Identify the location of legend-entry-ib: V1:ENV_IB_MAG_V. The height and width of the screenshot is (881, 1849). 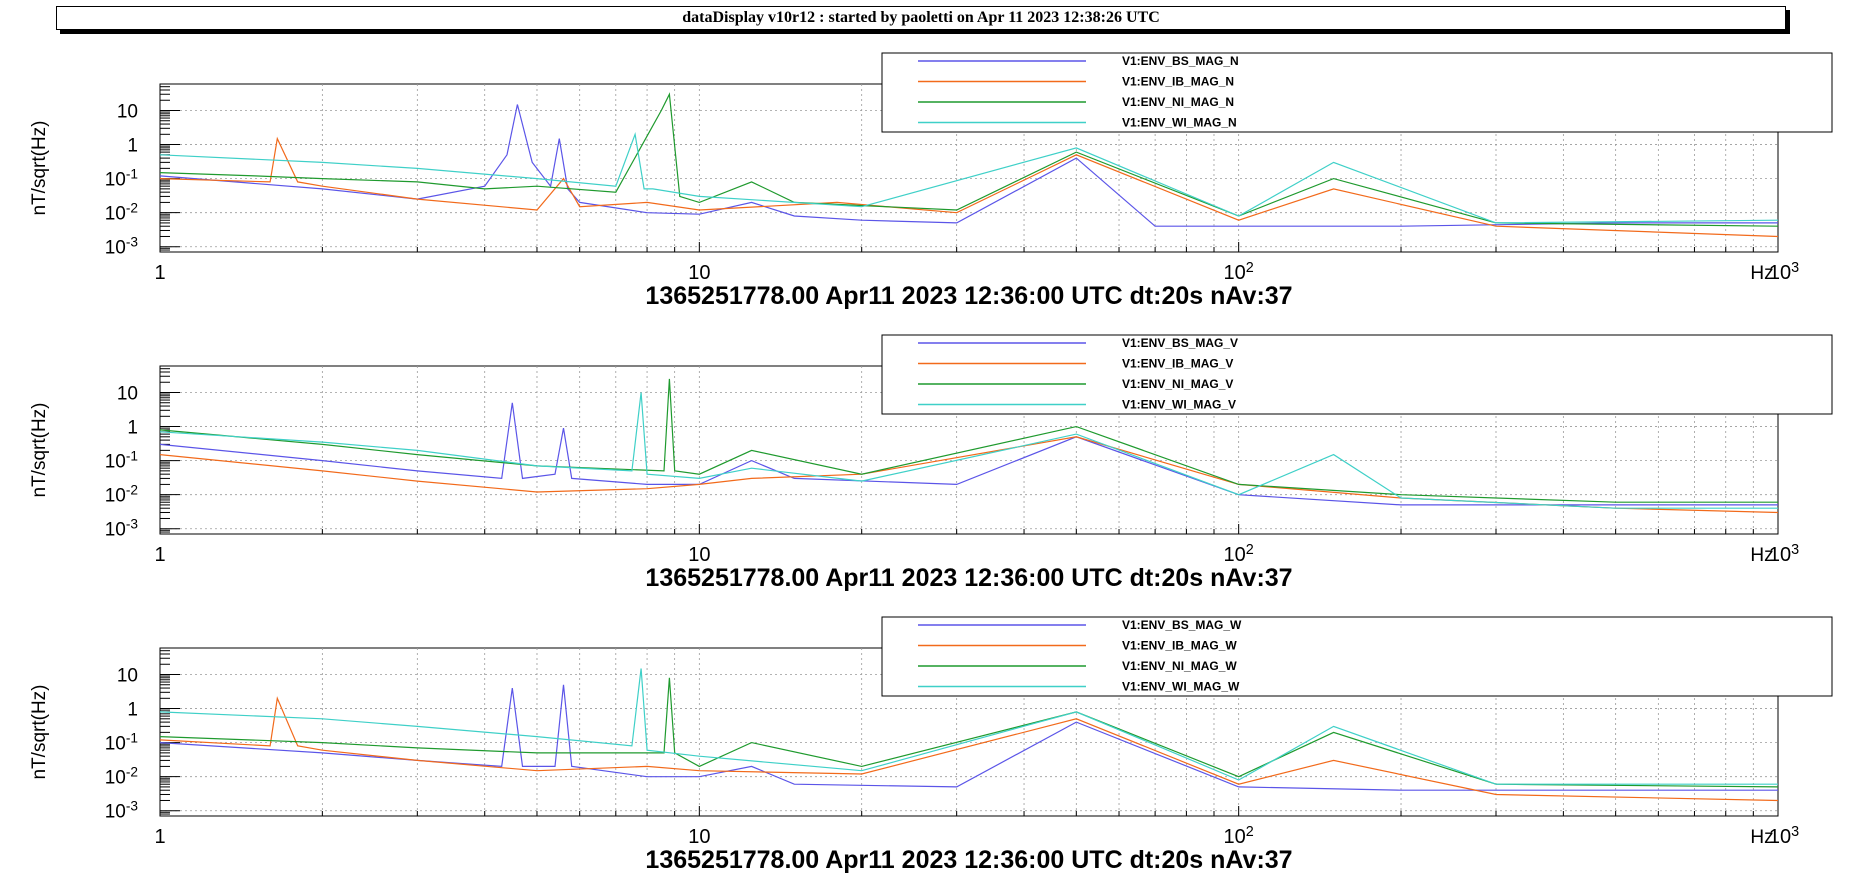
(1177, 364).